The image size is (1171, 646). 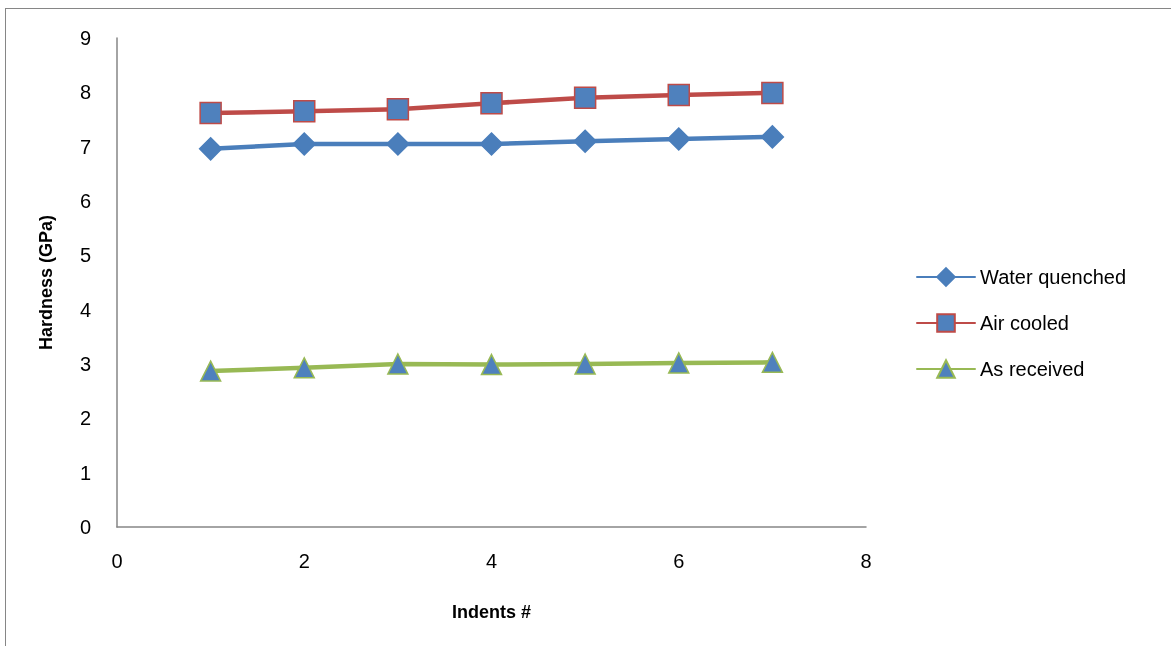 I want to click on y-tick-label: 2, so click(x=85, y=418).